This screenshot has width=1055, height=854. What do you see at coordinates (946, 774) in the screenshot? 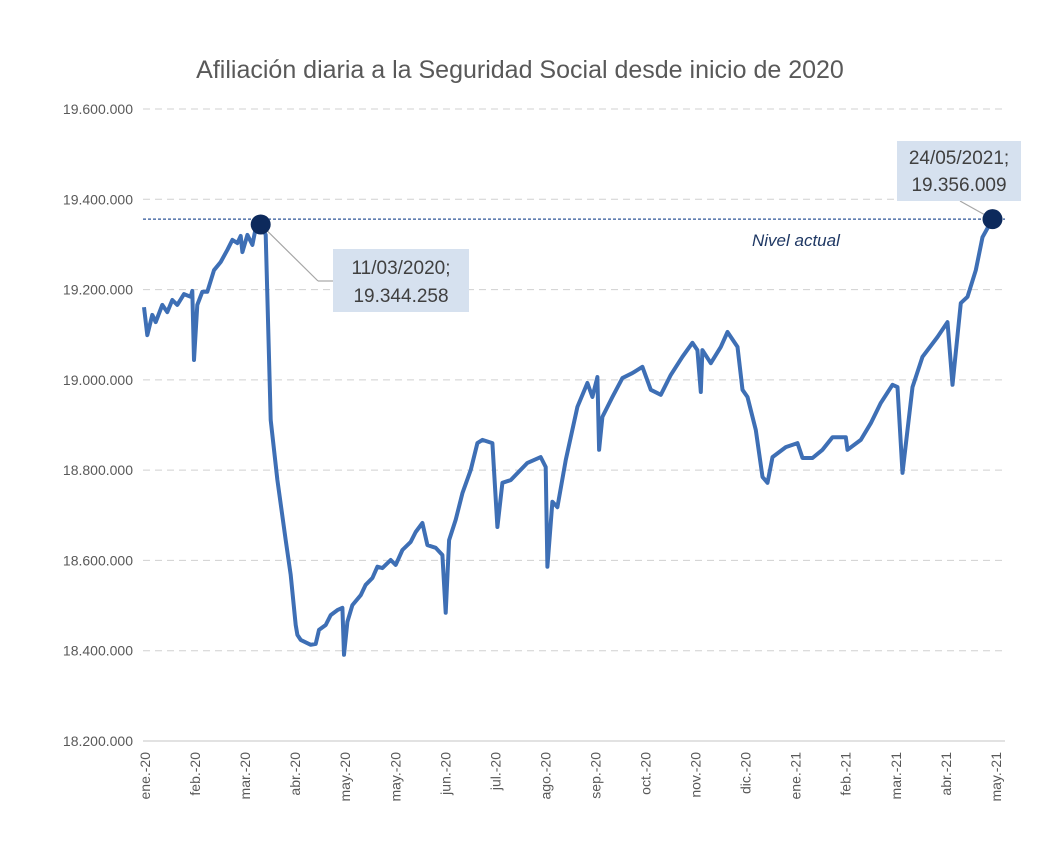
I see `x-tick-label: abr.-21` at bounding box center [946, 774].